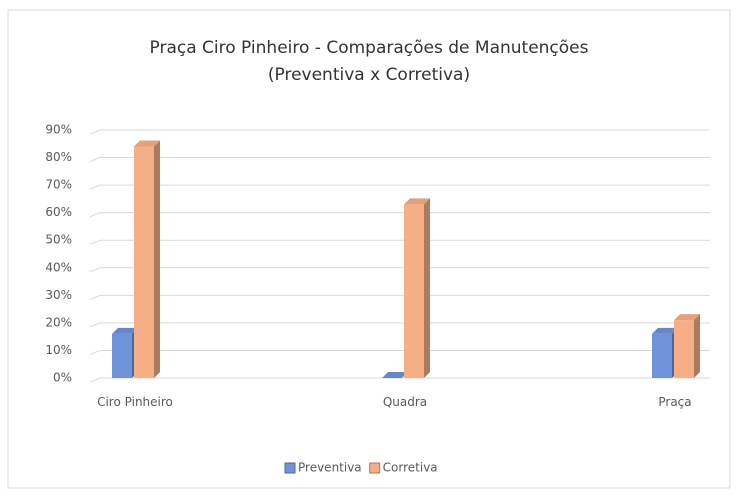  What do you see at coordinates (58, 185) in the screenshot?
I see `y-tick-label: 70%` at bounding box center [58, 185].